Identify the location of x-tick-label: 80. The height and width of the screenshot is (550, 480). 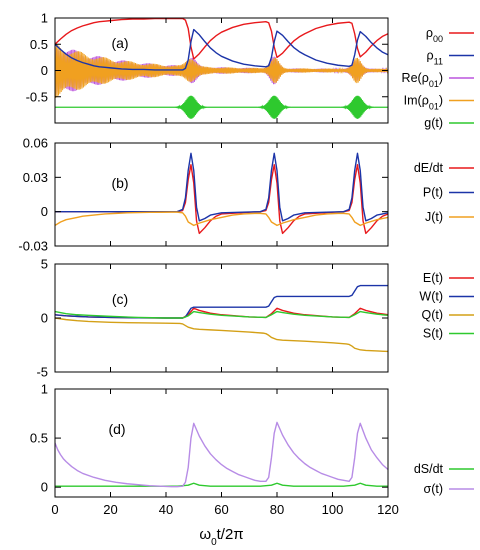
(277, 509).